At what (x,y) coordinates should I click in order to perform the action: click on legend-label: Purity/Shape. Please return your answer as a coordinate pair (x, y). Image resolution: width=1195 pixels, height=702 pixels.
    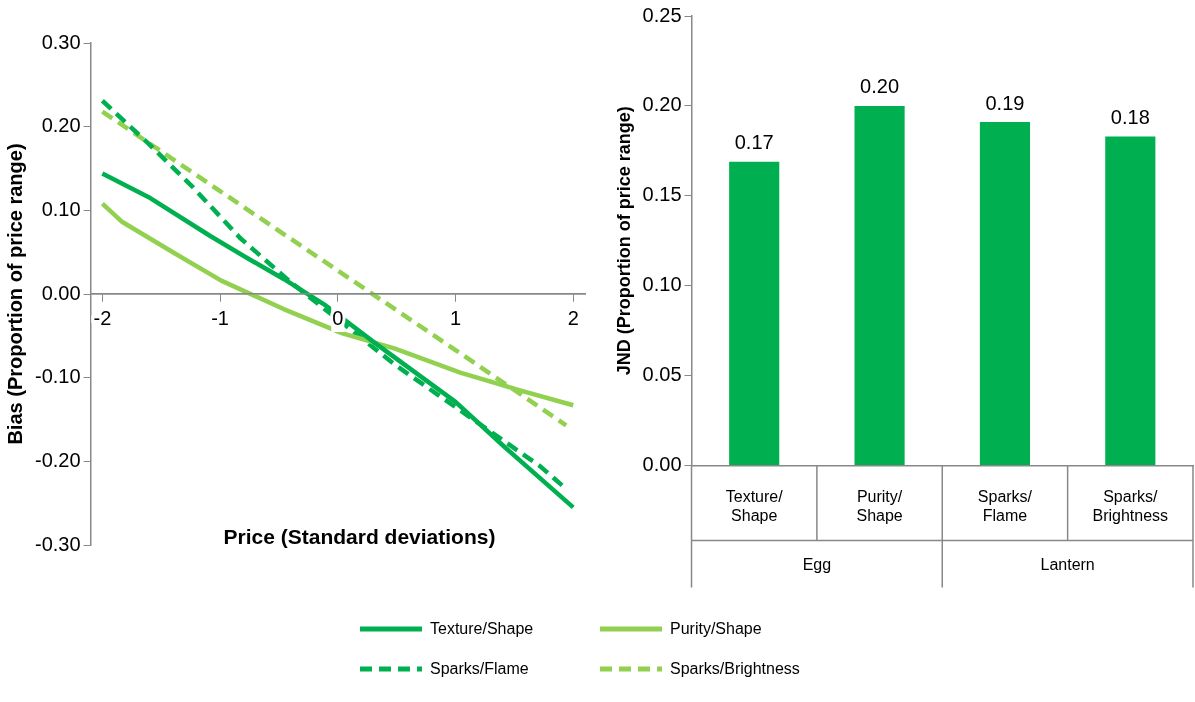
    Looking at the image, I should click on (716, 629).